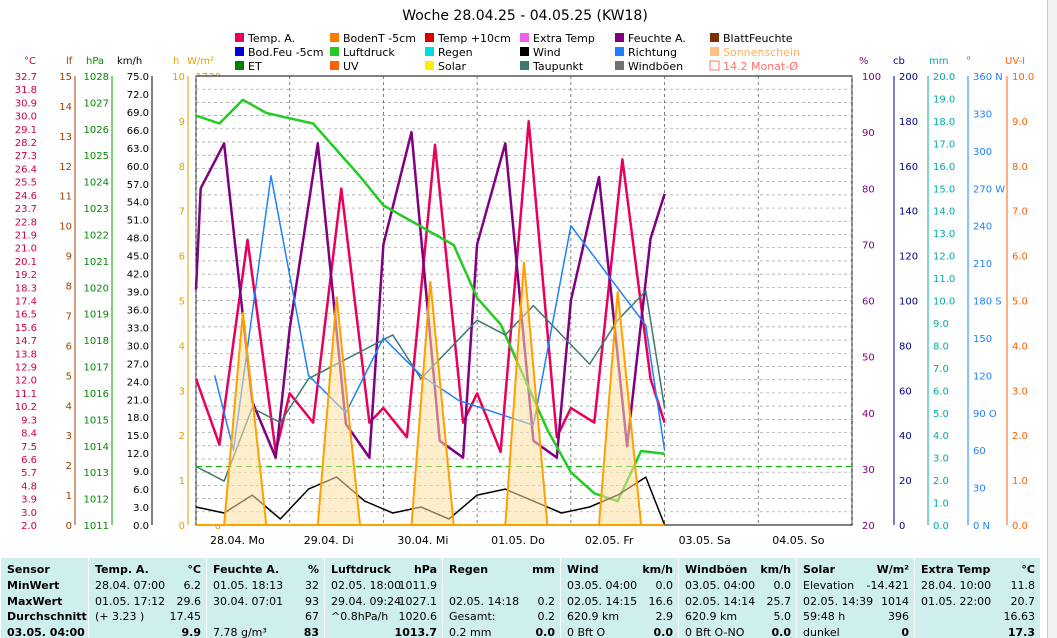 The image size is (1057, 638). What do you see at coordinates (182, 436) in the screenshot?
I see `axis-tick-sunshine_h: 2` at bounding box center [182, 436].